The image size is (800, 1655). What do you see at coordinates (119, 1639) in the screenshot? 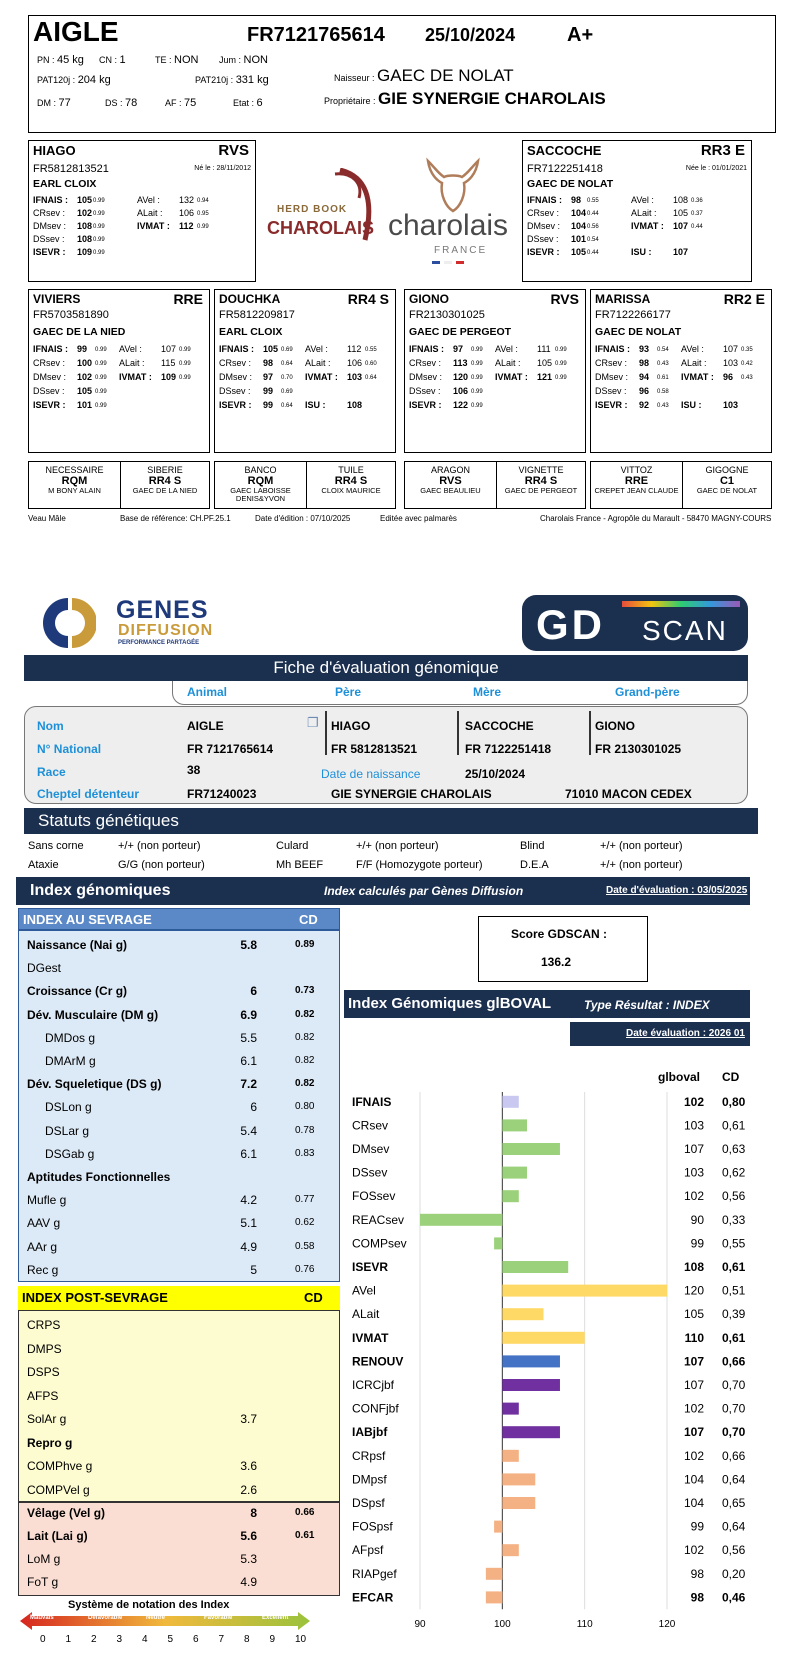
I see `notation-number: 3` at bounding box center [119, 1639].